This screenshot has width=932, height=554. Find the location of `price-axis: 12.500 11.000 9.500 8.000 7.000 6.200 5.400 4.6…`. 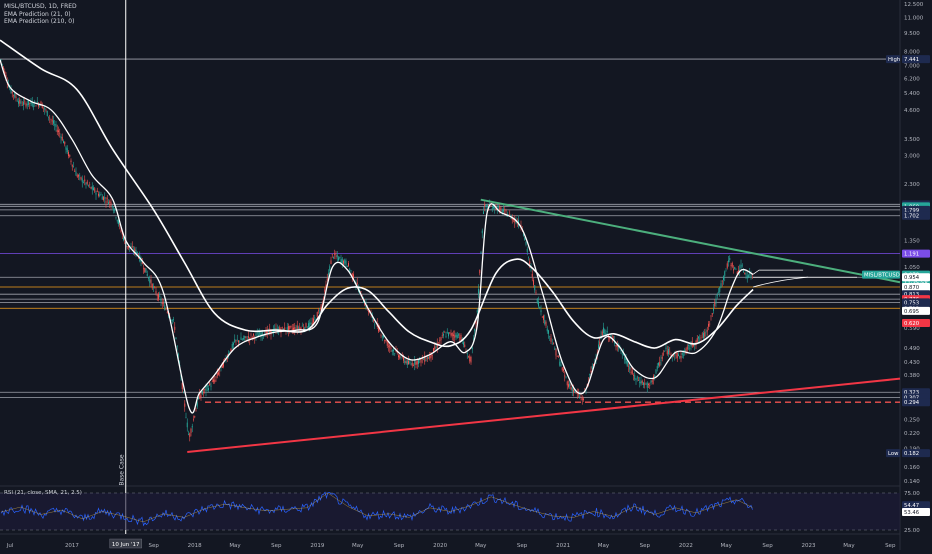

price-axis: 12.500 11.000 9.500 8.000 7.000 6.200 5.400 4.6… is located at coordinates (914, 243).